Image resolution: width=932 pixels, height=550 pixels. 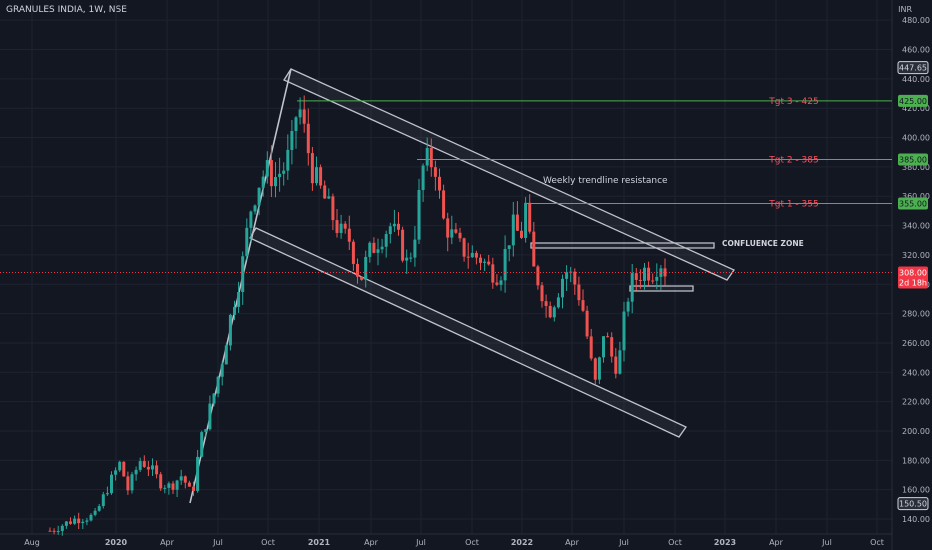 I want to click on x-tick-label: 2021, so click(x=319, y=542).